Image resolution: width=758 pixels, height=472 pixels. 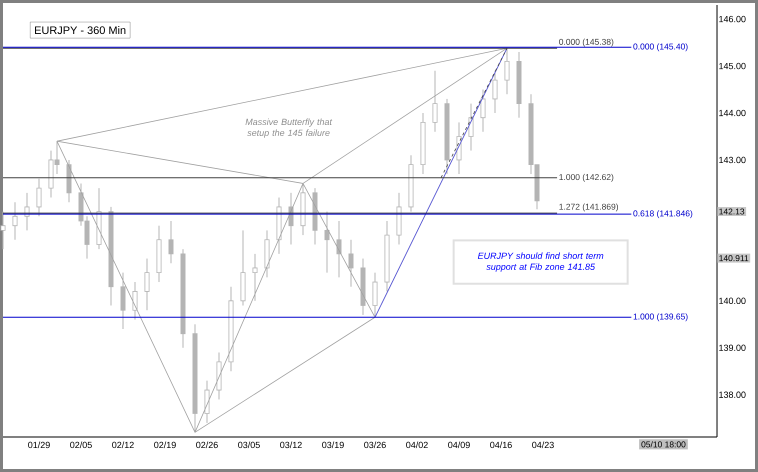 I want to click on x-tick-label: 04/23, so click(x=543, y=445).